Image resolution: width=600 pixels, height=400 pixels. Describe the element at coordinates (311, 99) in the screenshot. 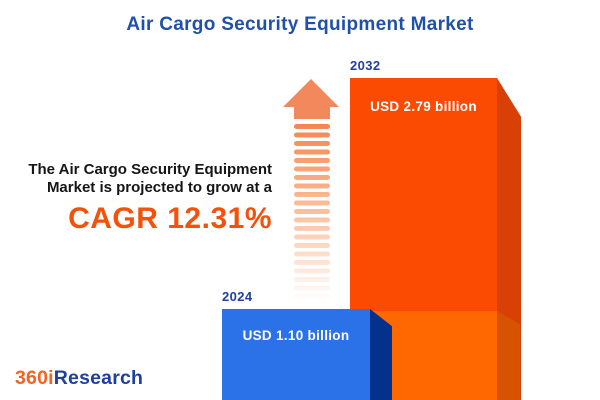

I see `arrow-head` at that location.